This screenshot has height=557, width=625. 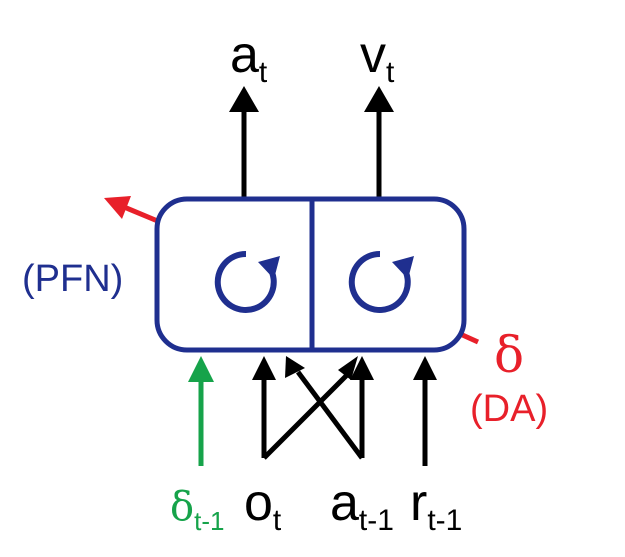 I want to click on reward-prev-input-arrow, so click(x=425, y=411).